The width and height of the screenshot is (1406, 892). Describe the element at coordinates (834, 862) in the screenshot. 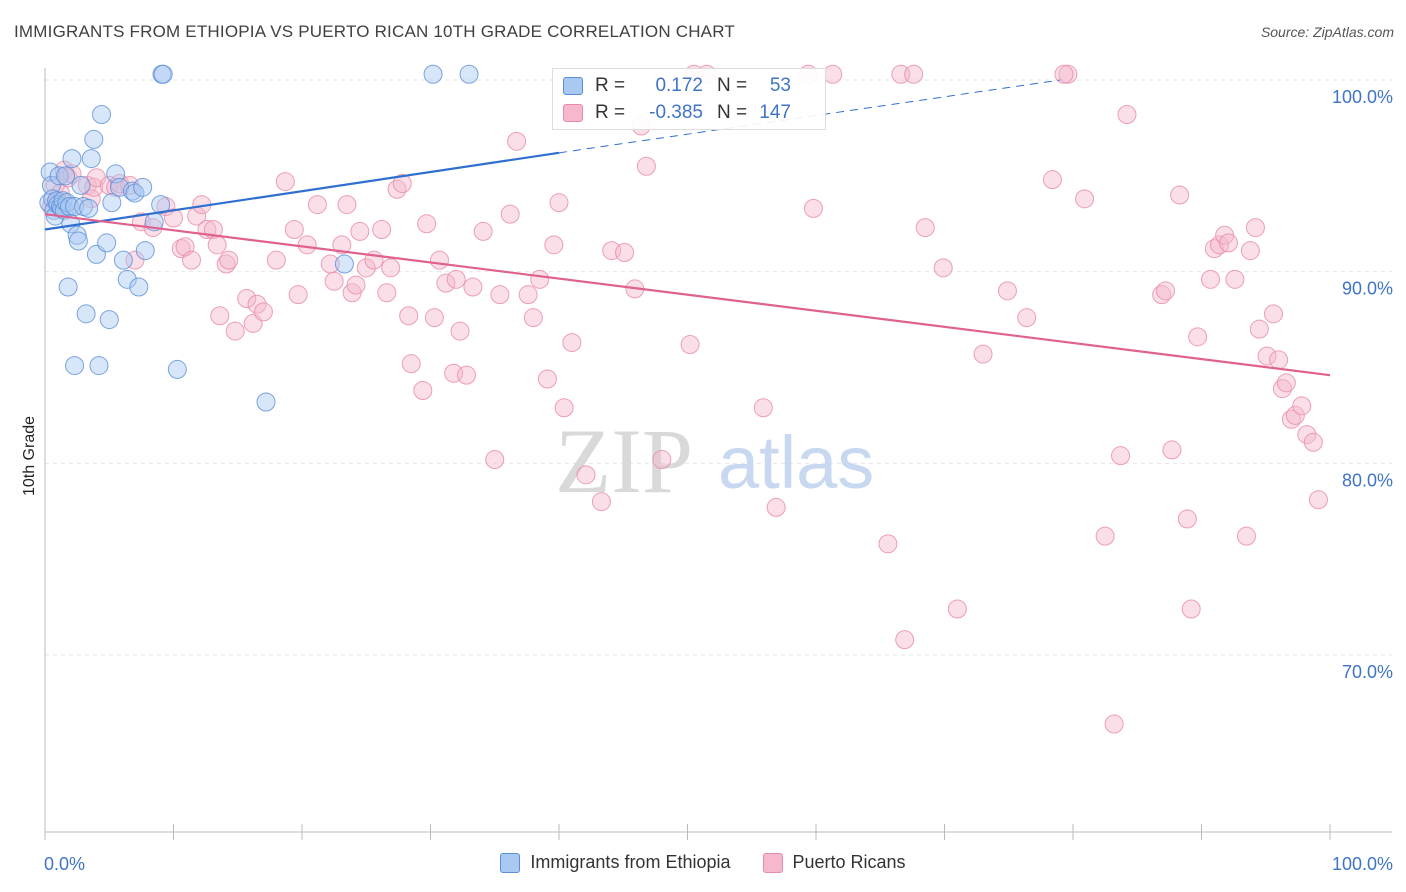

I see `legend-item-puerto-ricans: Puerto Ricans` at that location.